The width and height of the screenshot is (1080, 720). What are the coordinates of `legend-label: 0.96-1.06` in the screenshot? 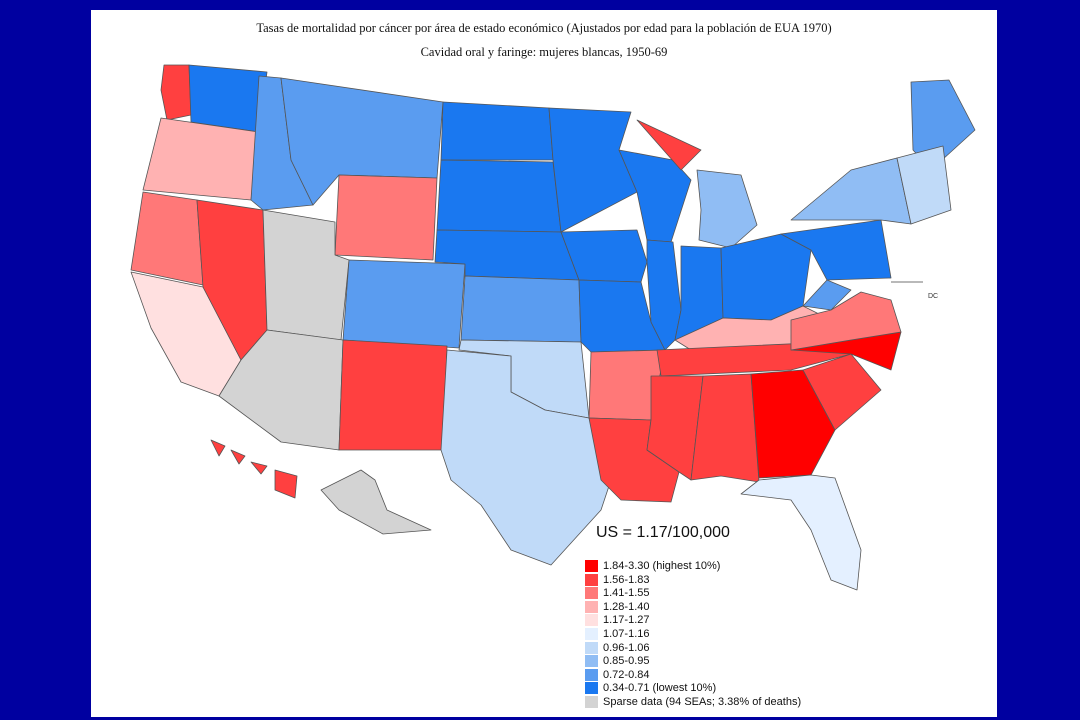 It's located at (626, 647).